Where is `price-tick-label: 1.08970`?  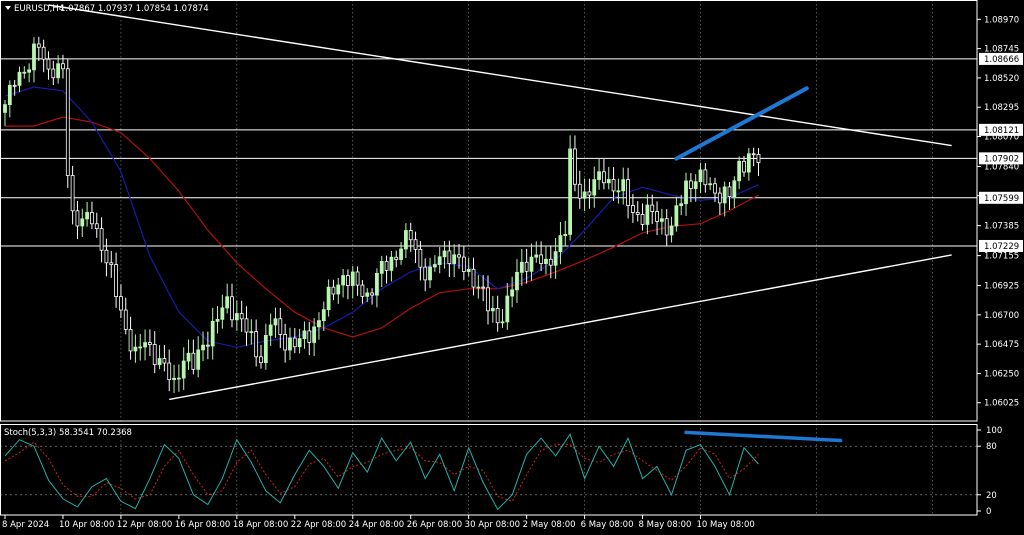 price-tick-label: 1.08970 is located at coordinates (1001, 20).